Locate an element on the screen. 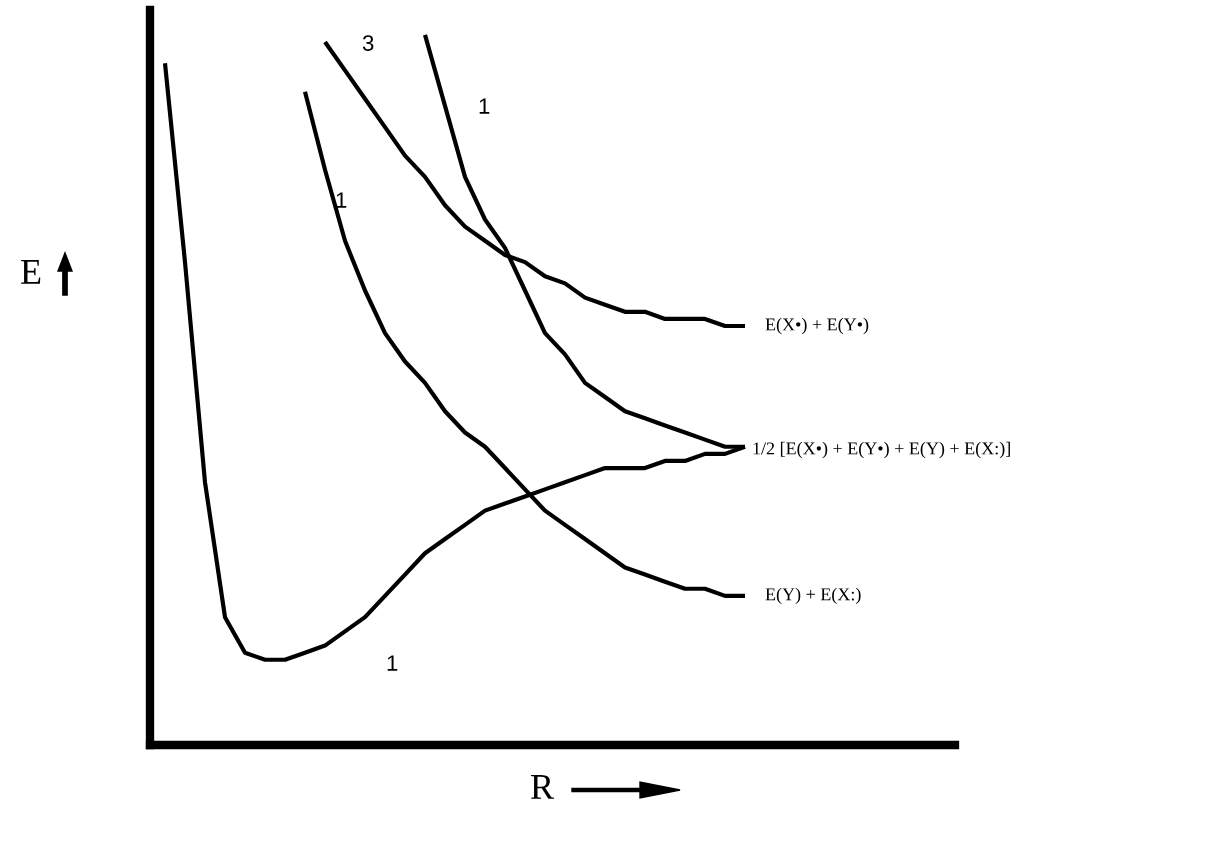 The width and height of the screenshot is (1222, 855). annotation: 3 is located at coordinates (368, 43).